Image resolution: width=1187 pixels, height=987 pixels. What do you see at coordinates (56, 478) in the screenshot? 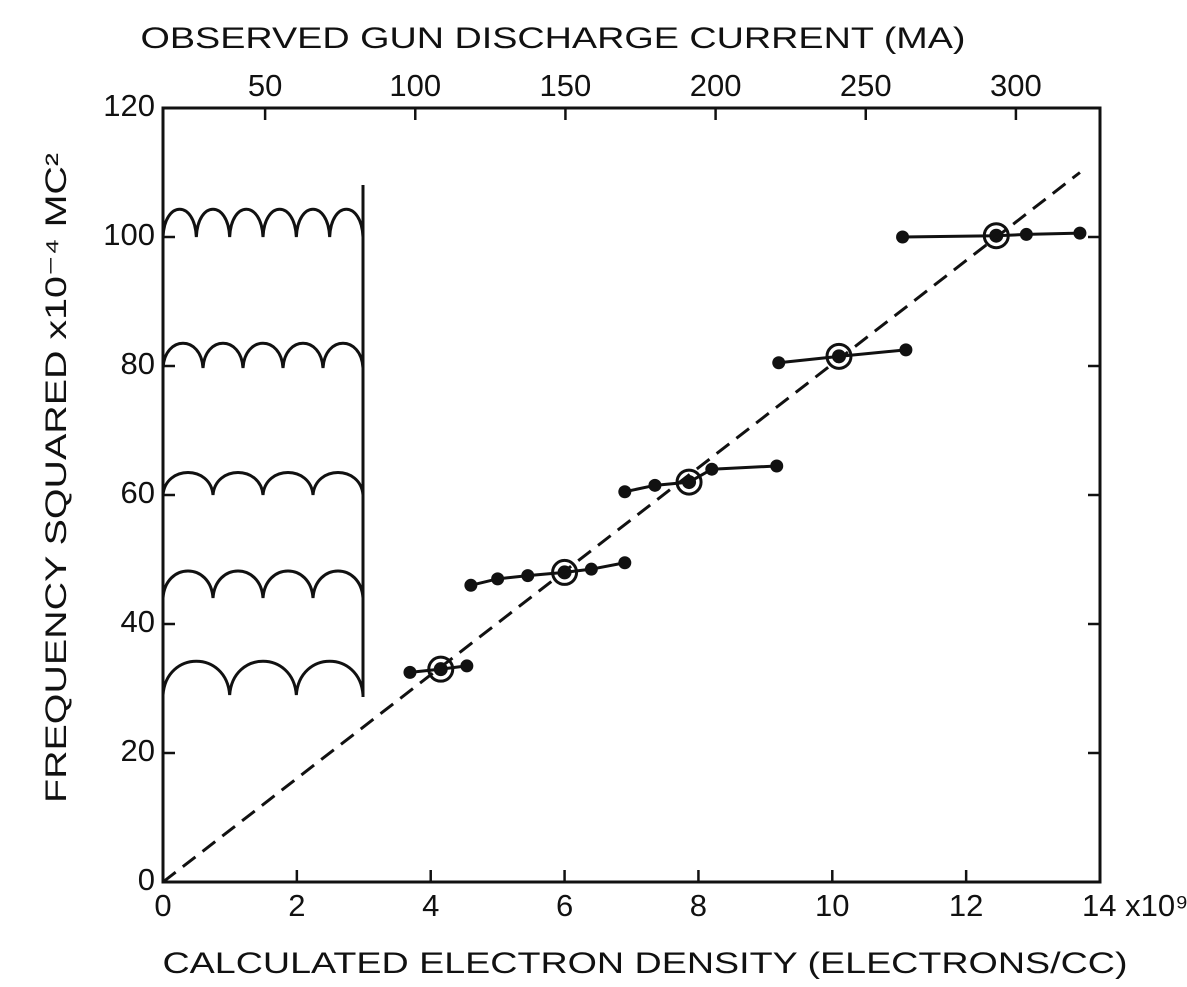
I see `y-axis-title: FREQUENCY SQUARED x10⁻⁴ MC²` at bounding box center [56, 478].